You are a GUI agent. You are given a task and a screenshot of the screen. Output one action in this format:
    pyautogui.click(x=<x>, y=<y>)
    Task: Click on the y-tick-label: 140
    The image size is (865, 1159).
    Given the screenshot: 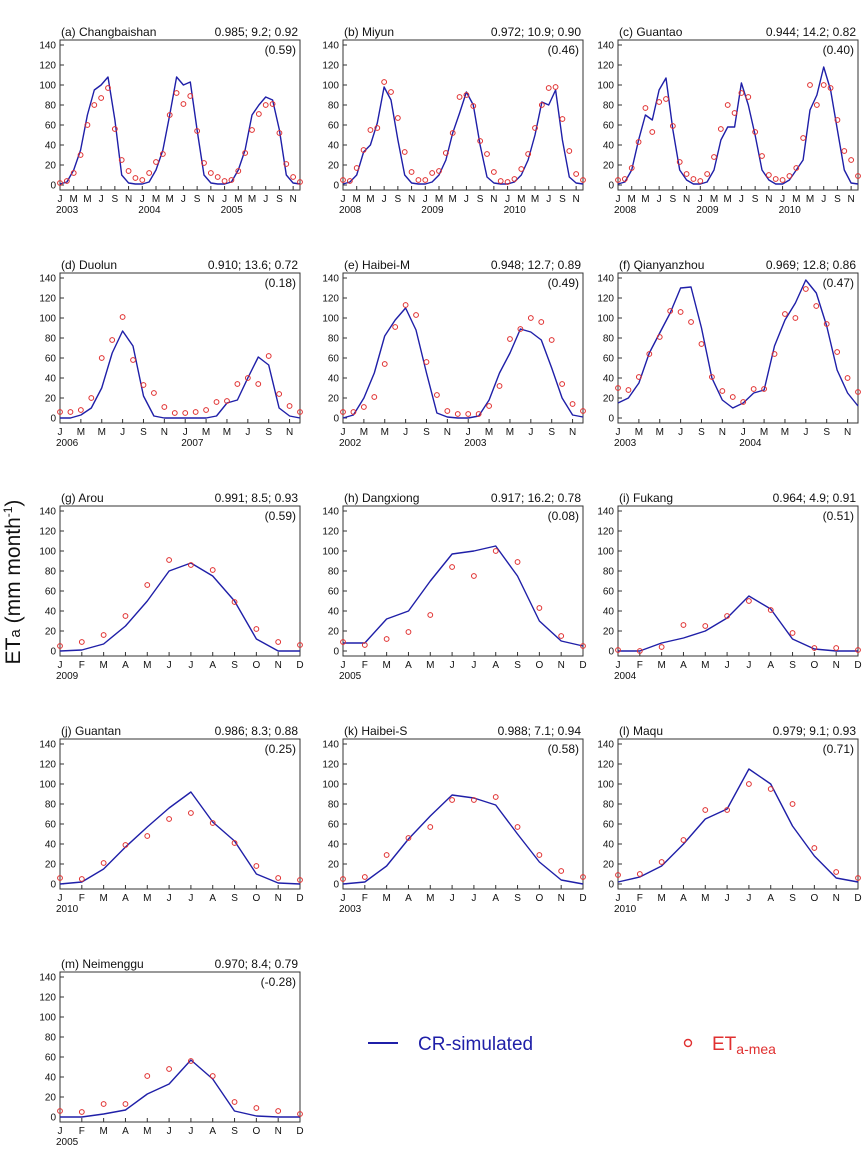 What is the action you would take?
    pyautogui.click(x=330, y=46)
    